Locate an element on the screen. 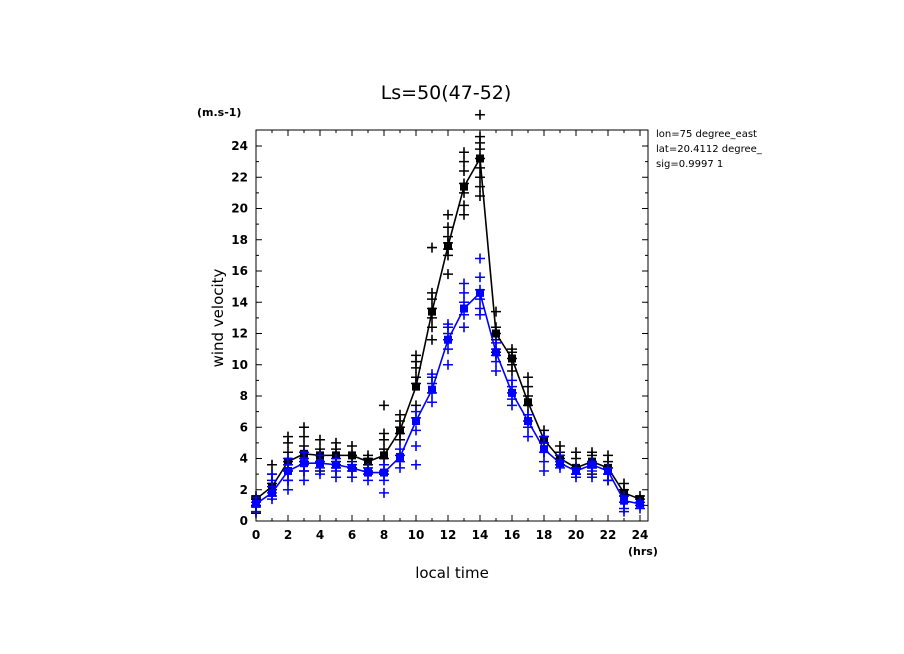 The height and width of the screenshot is (654, 904). y-tick-label: 22 is located at coordinates (239, 177).